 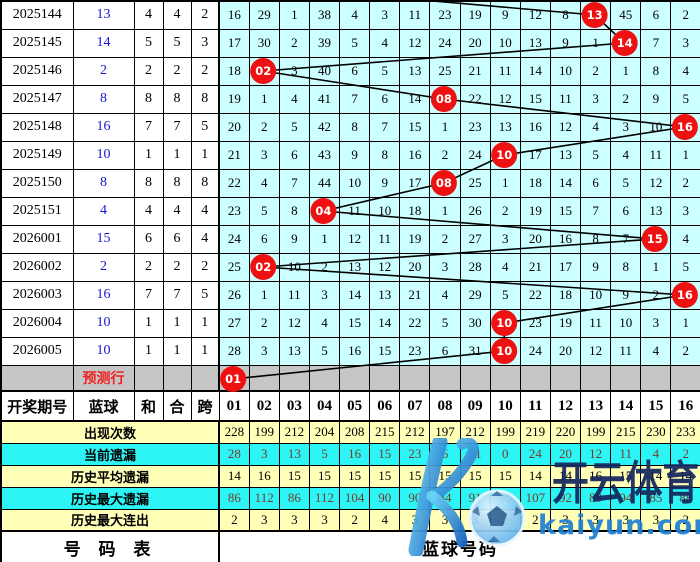 I want to click on sum-cell: 5, so click(x=148, y=43).